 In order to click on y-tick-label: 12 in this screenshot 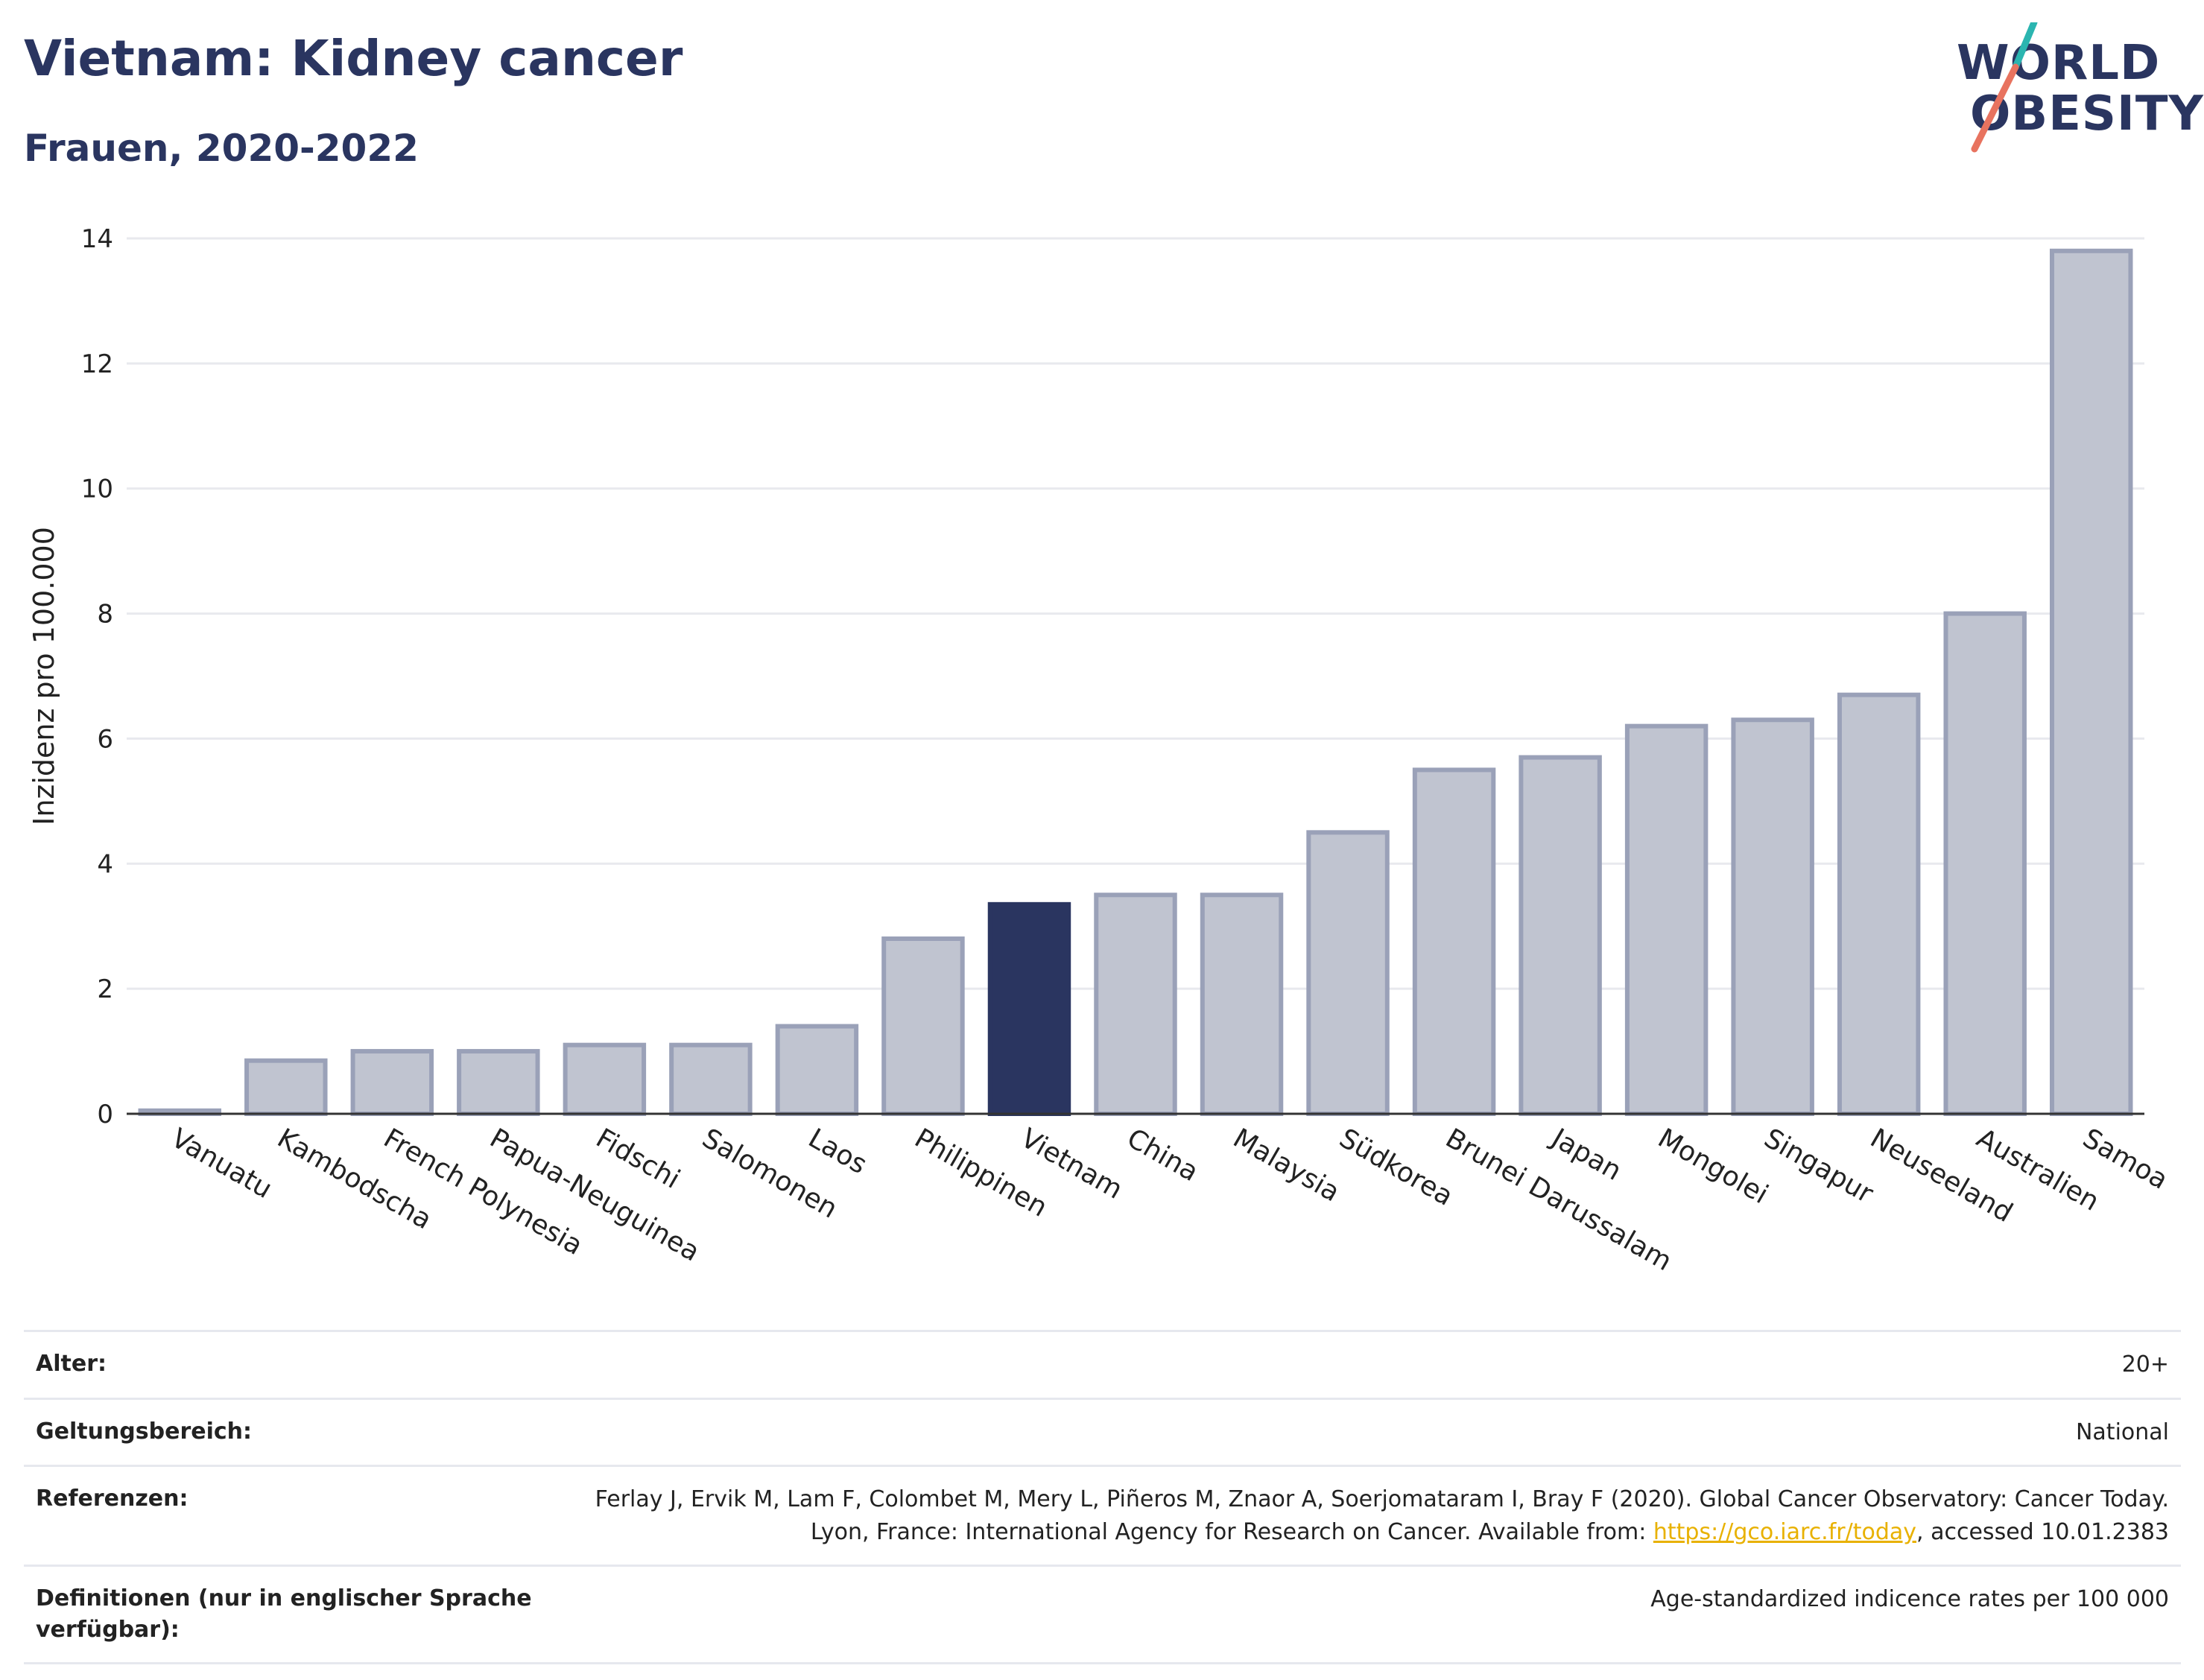, I will do `click(97, 364)`.